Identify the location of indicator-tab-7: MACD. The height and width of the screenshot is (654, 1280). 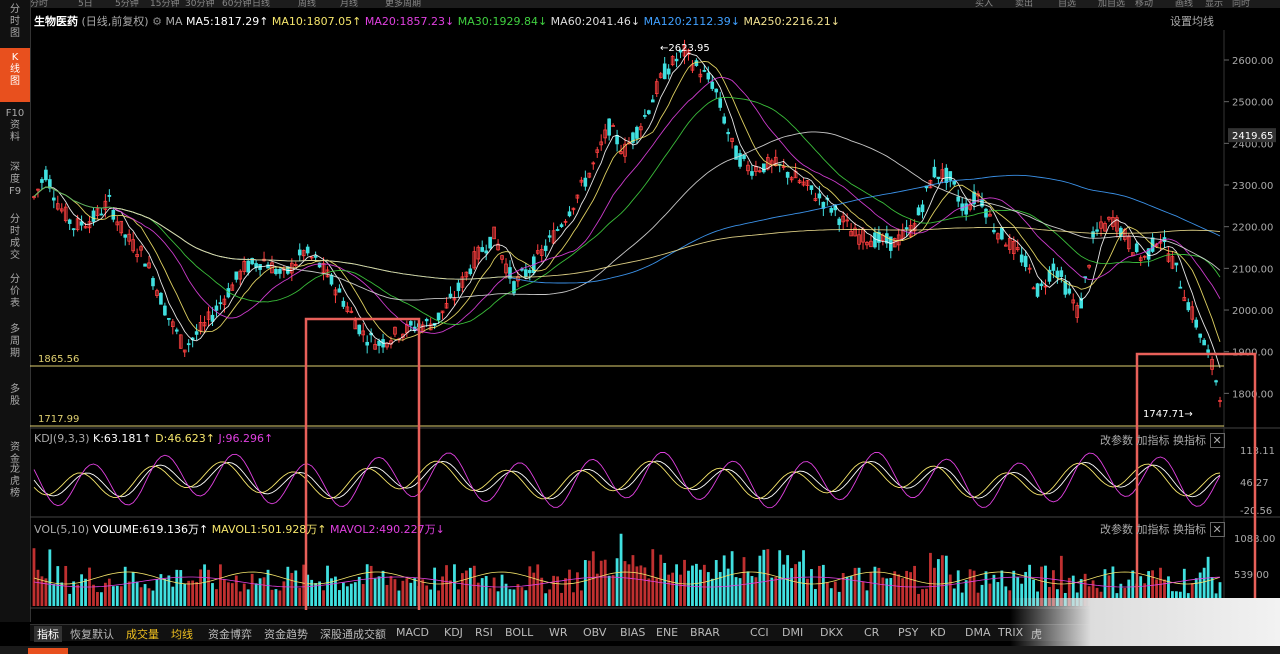
(412, 632).